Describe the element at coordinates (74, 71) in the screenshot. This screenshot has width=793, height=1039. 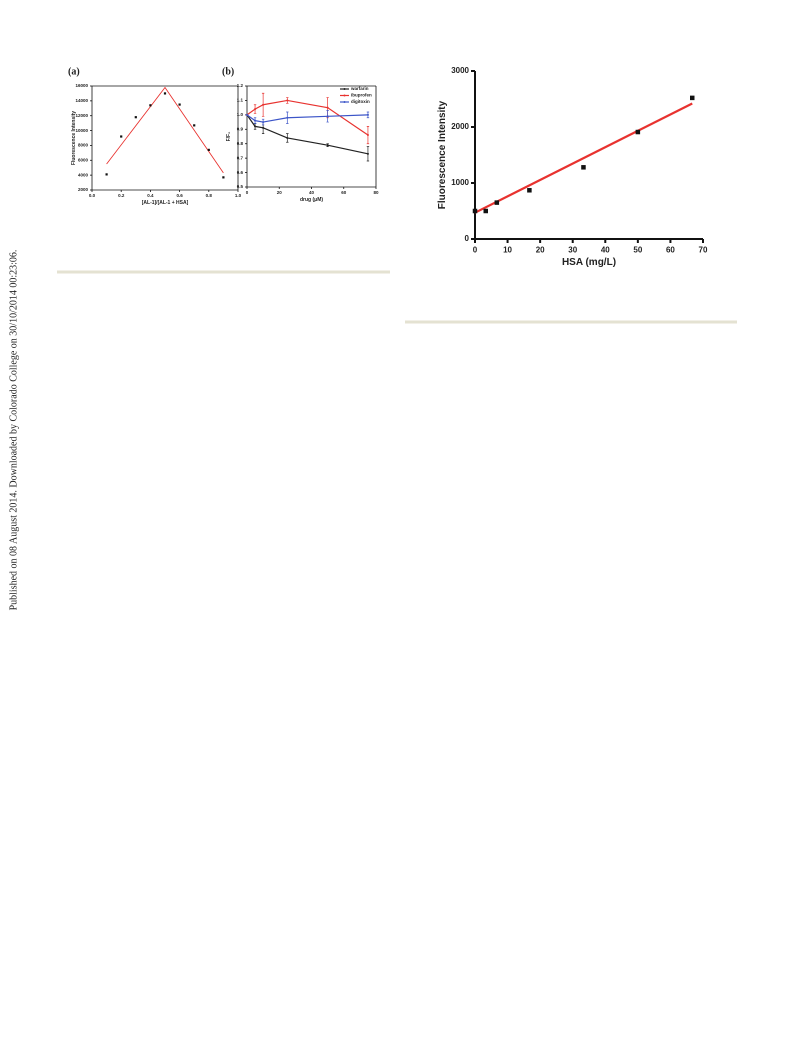
I see `panel-label: (a)` at that location.